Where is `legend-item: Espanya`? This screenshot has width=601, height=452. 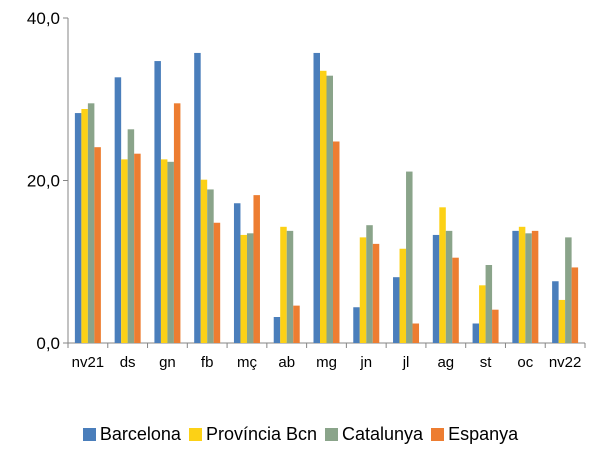
legend-item: Espanya is located at coordinates (474, 434).